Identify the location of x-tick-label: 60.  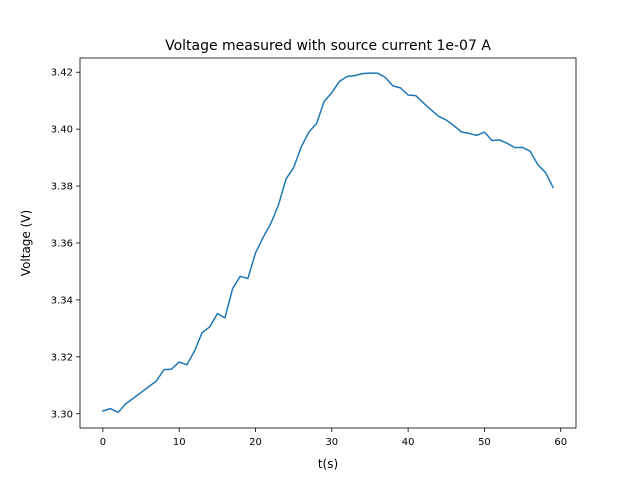
(560, 442).